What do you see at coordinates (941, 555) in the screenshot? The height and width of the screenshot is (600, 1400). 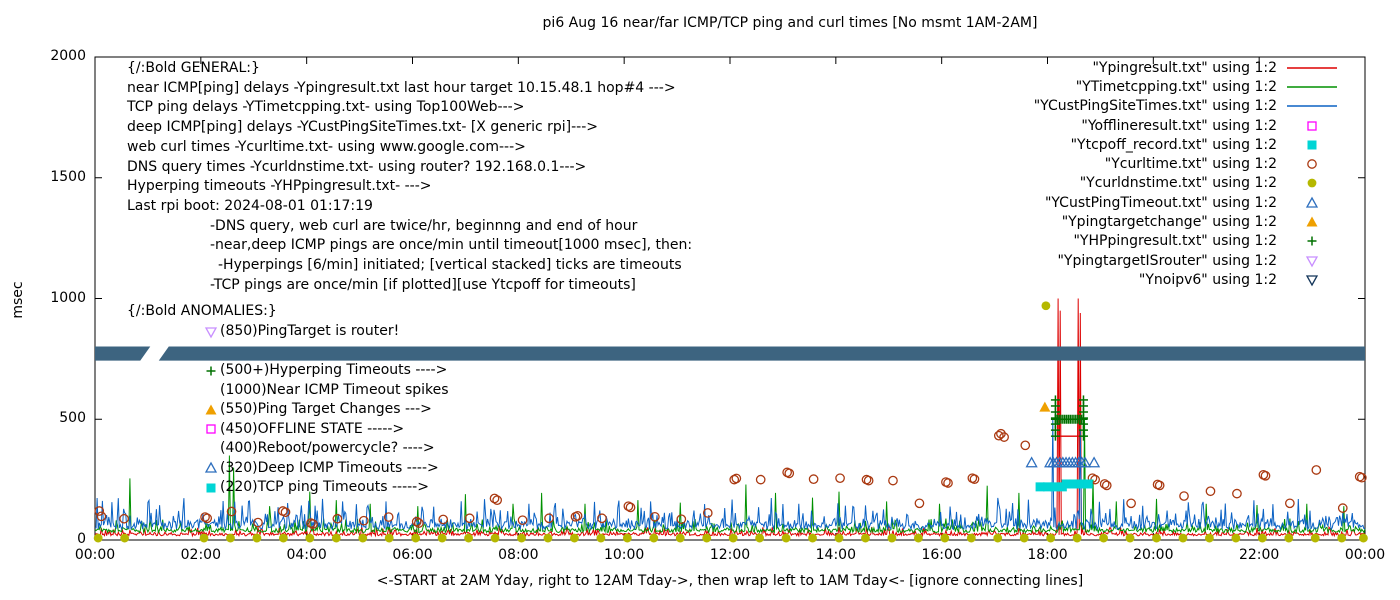 I see `x-tick-label: 16:00` at bounding box center [941, 555].